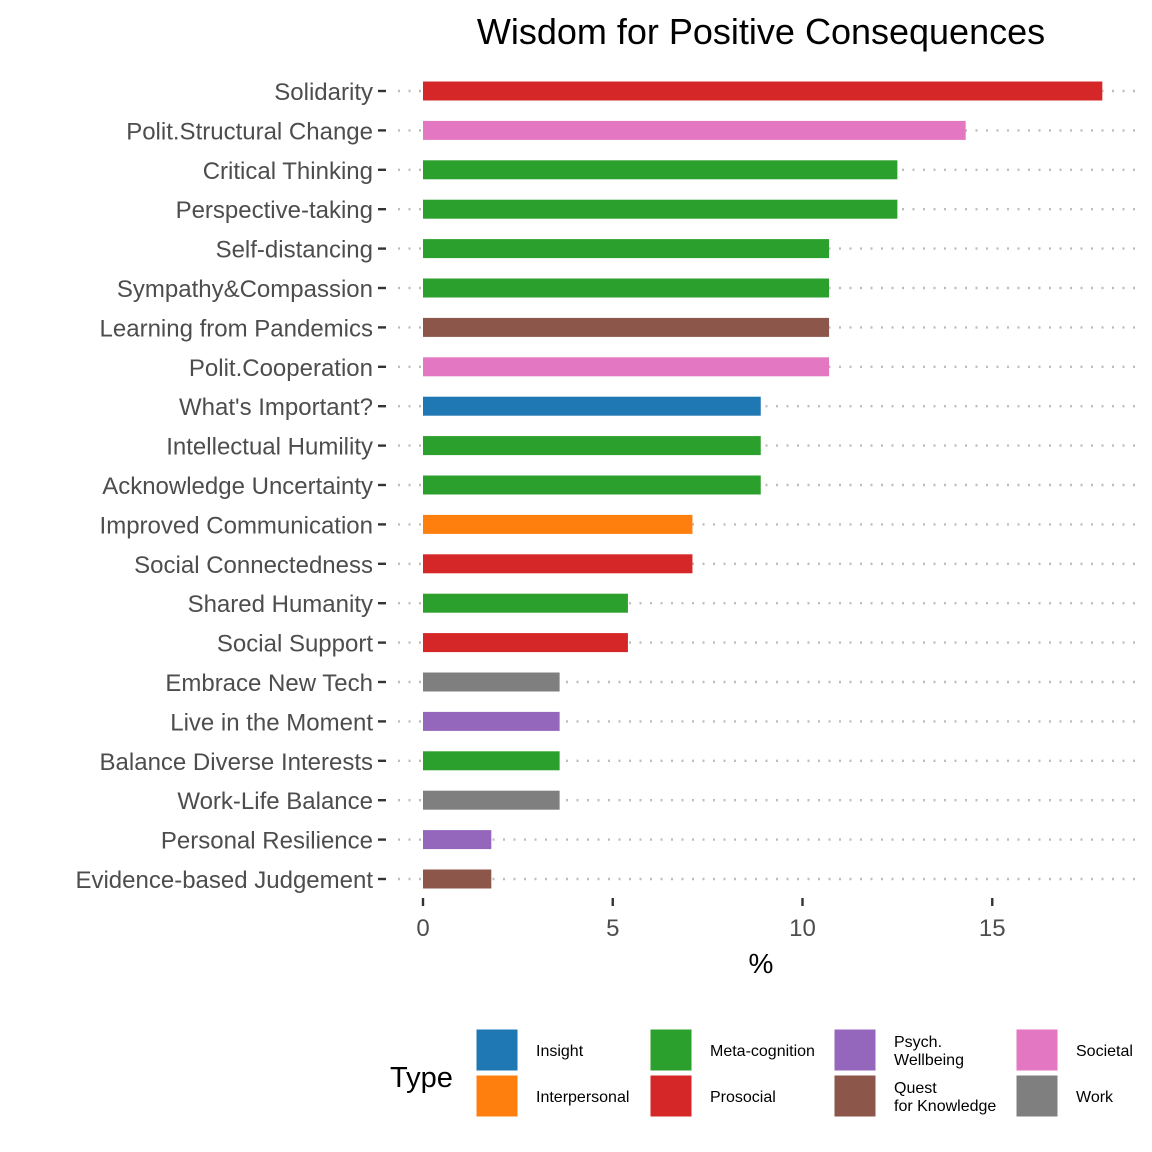 This screenshot has height=1152, width=1152. Describe the element at coordinates (294, 250) in the screenshot. I see `y-tick-label: Self-distancing` at that location.